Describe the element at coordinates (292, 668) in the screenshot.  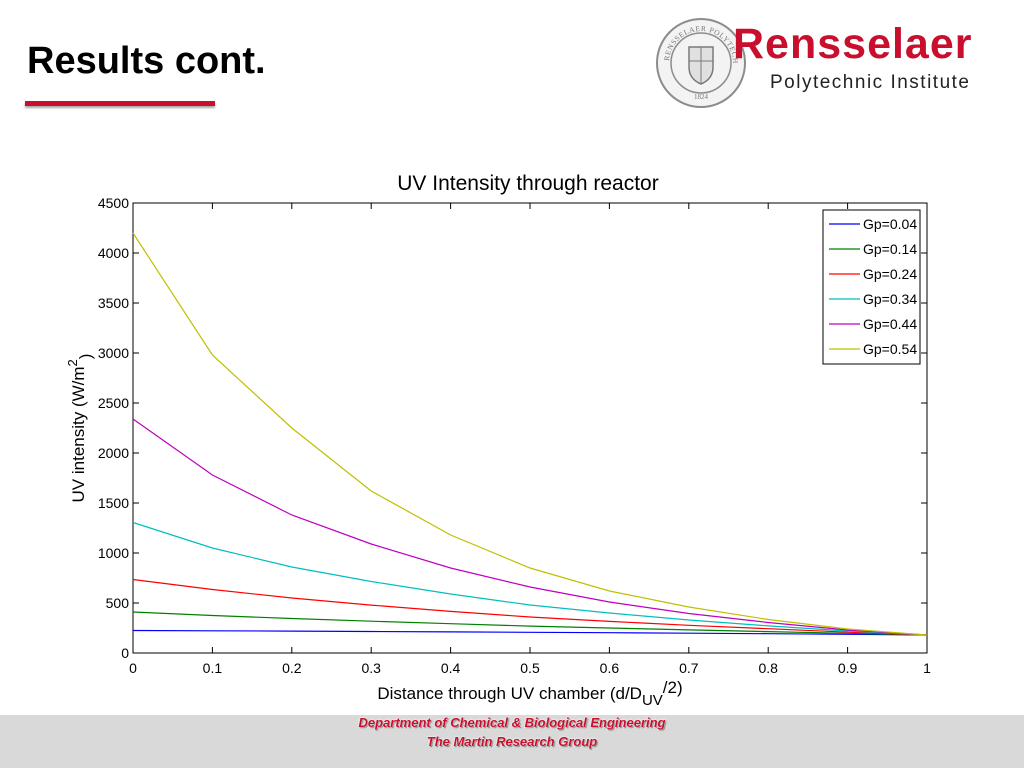
I see `x-tick-label: 0.2` at that location.